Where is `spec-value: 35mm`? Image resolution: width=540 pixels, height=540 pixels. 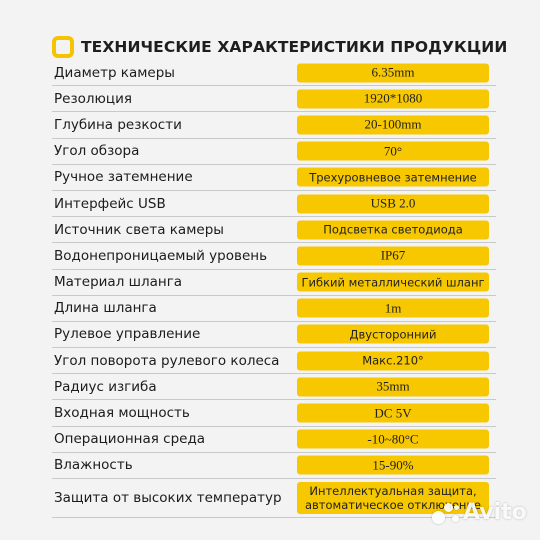 spec-value: 35mm is located at coordinates (393, 387).